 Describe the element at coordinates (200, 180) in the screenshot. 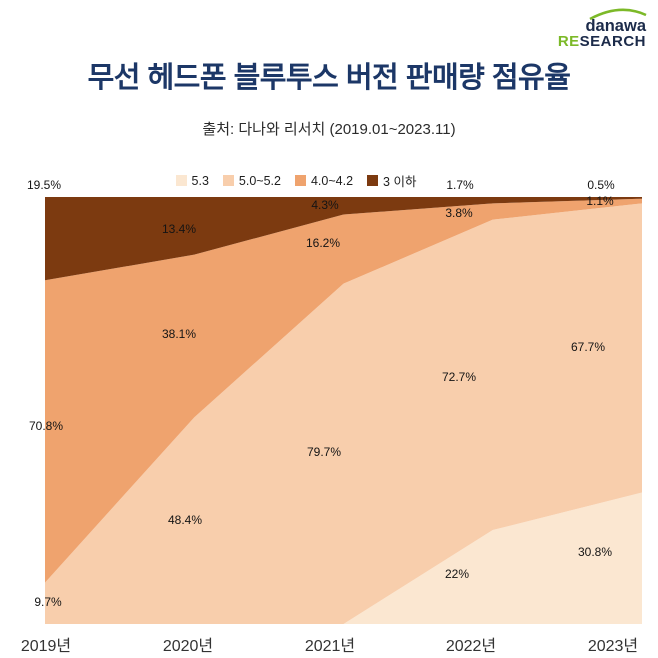

I see `legend-label: 5.3` at that location.